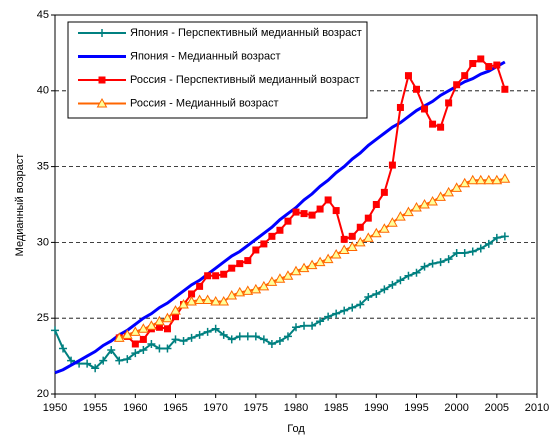 This screenshot has width=553, height=447. What do you see at coordinates (43, 394) in the screenshot?
I see `y-tick-label: 20` at bounding box center [43, 394].